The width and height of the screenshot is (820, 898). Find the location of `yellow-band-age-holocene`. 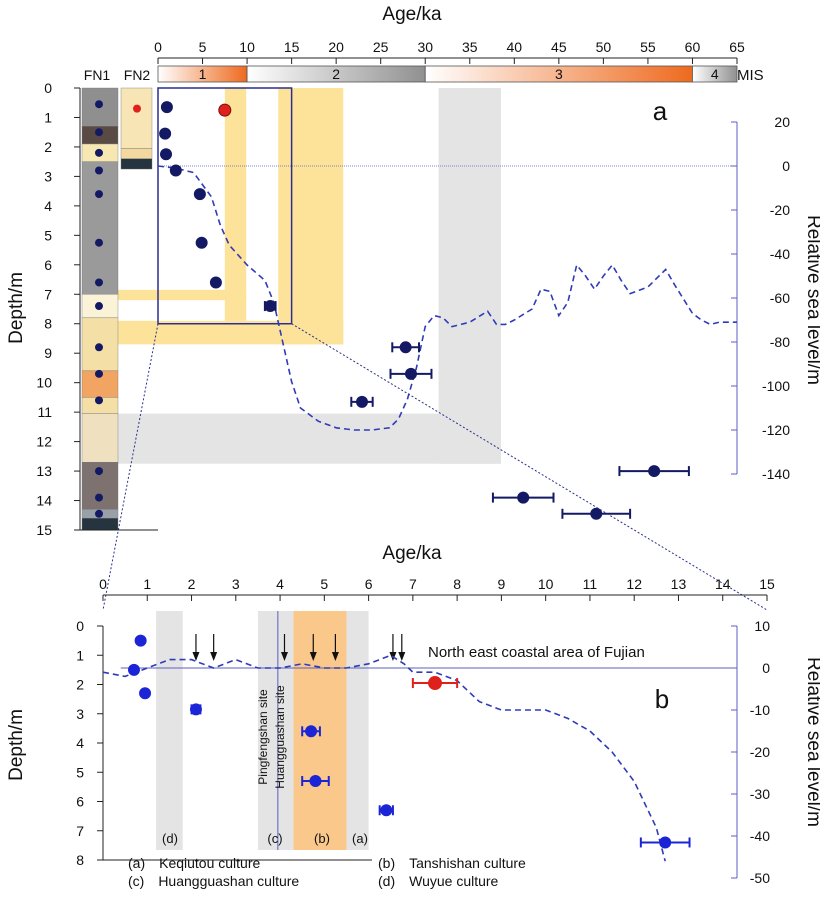

yellow-band-age-holocene is located at coordinates (235, 204).